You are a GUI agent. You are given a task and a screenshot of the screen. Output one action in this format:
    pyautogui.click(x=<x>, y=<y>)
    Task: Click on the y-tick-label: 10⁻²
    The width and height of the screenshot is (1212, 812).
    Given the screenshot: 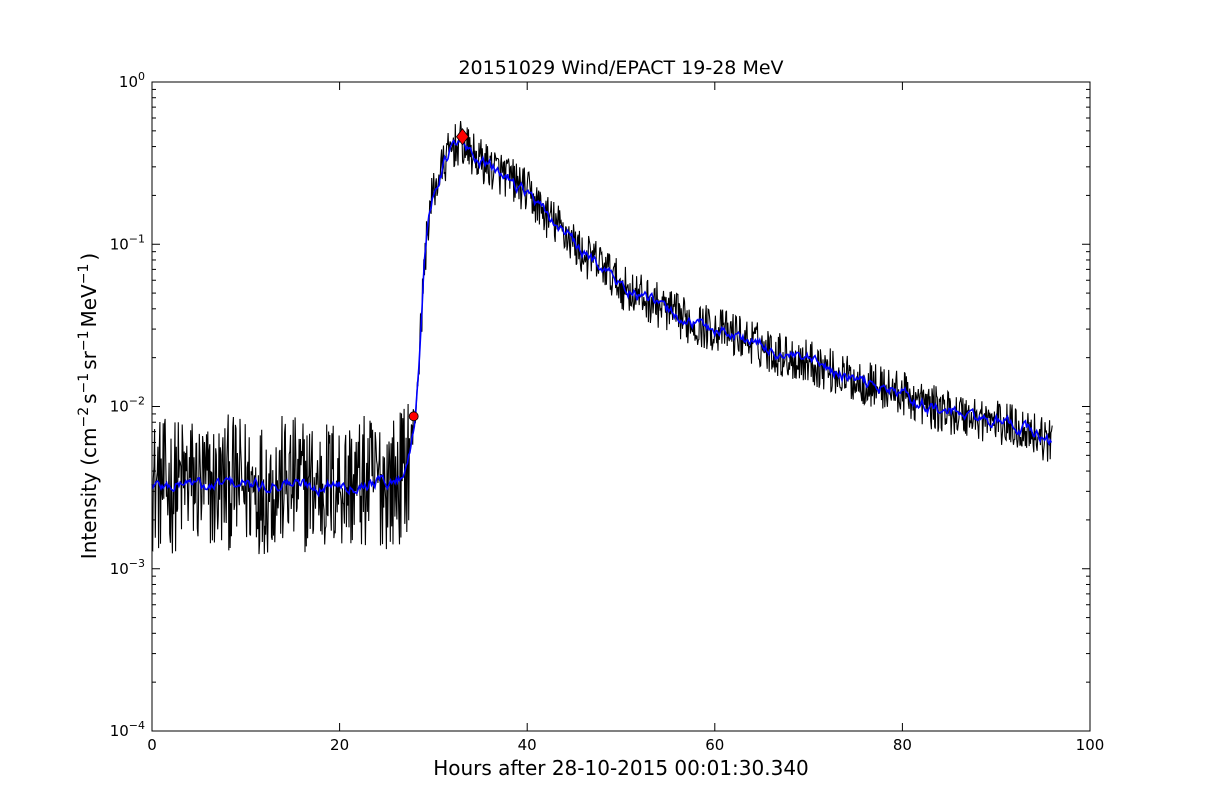 What is the action you would take?
    pyautogui.click(x=127, y=405)
    